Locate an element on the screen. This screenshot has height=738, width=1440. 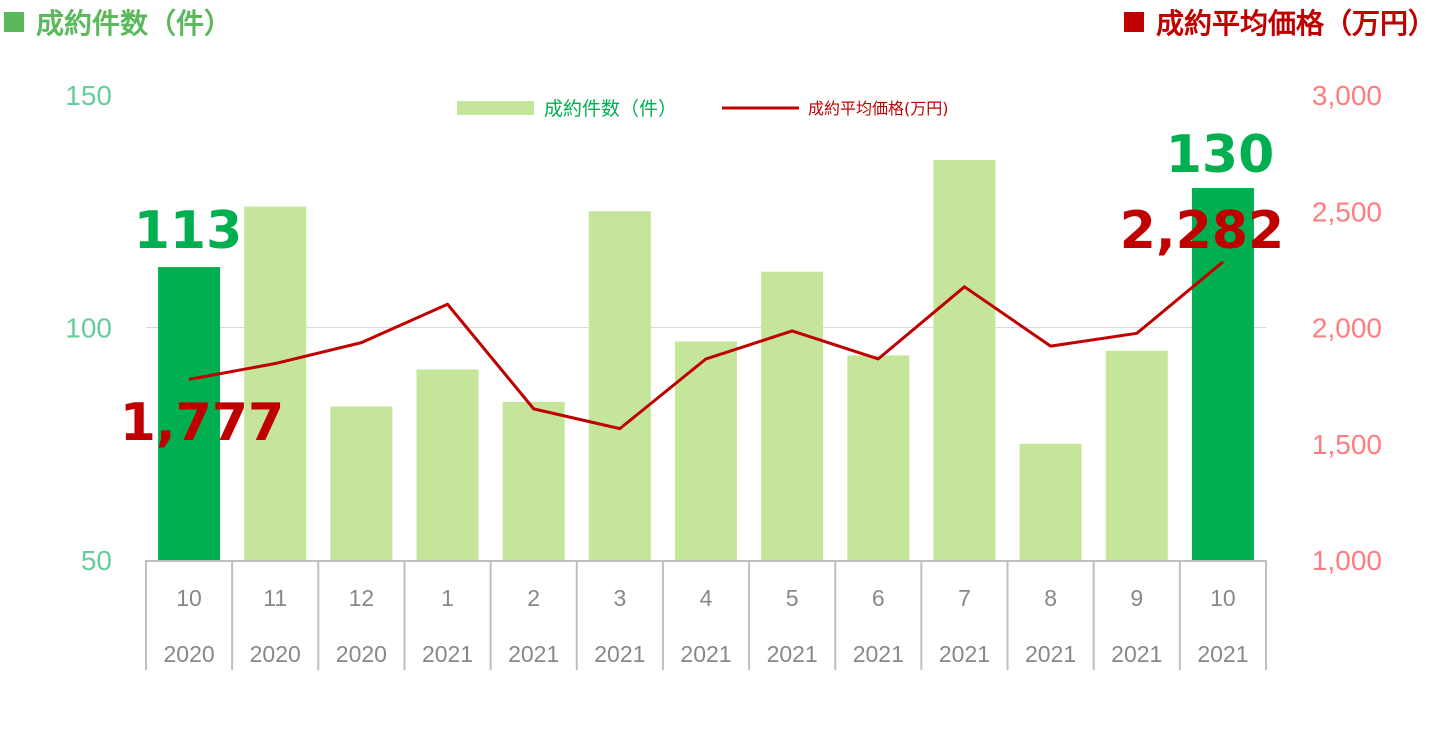
left-tick-label: 100 is located at coordinates (88, 328).